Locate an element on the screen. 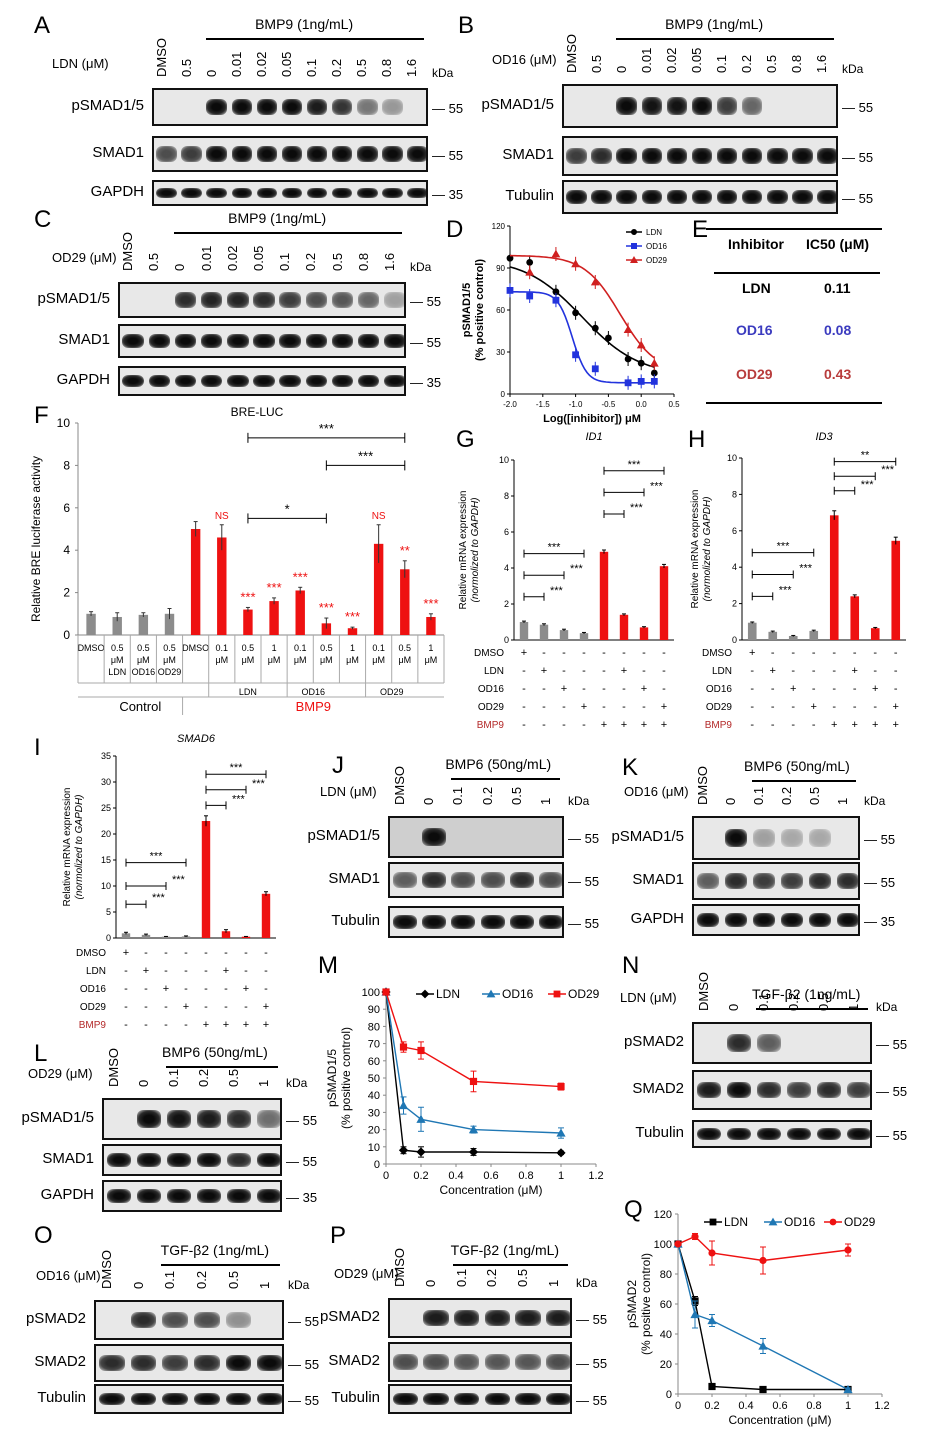 The image size is (928, 1444). panel-label-B: B is located at coordinates (466, 25).